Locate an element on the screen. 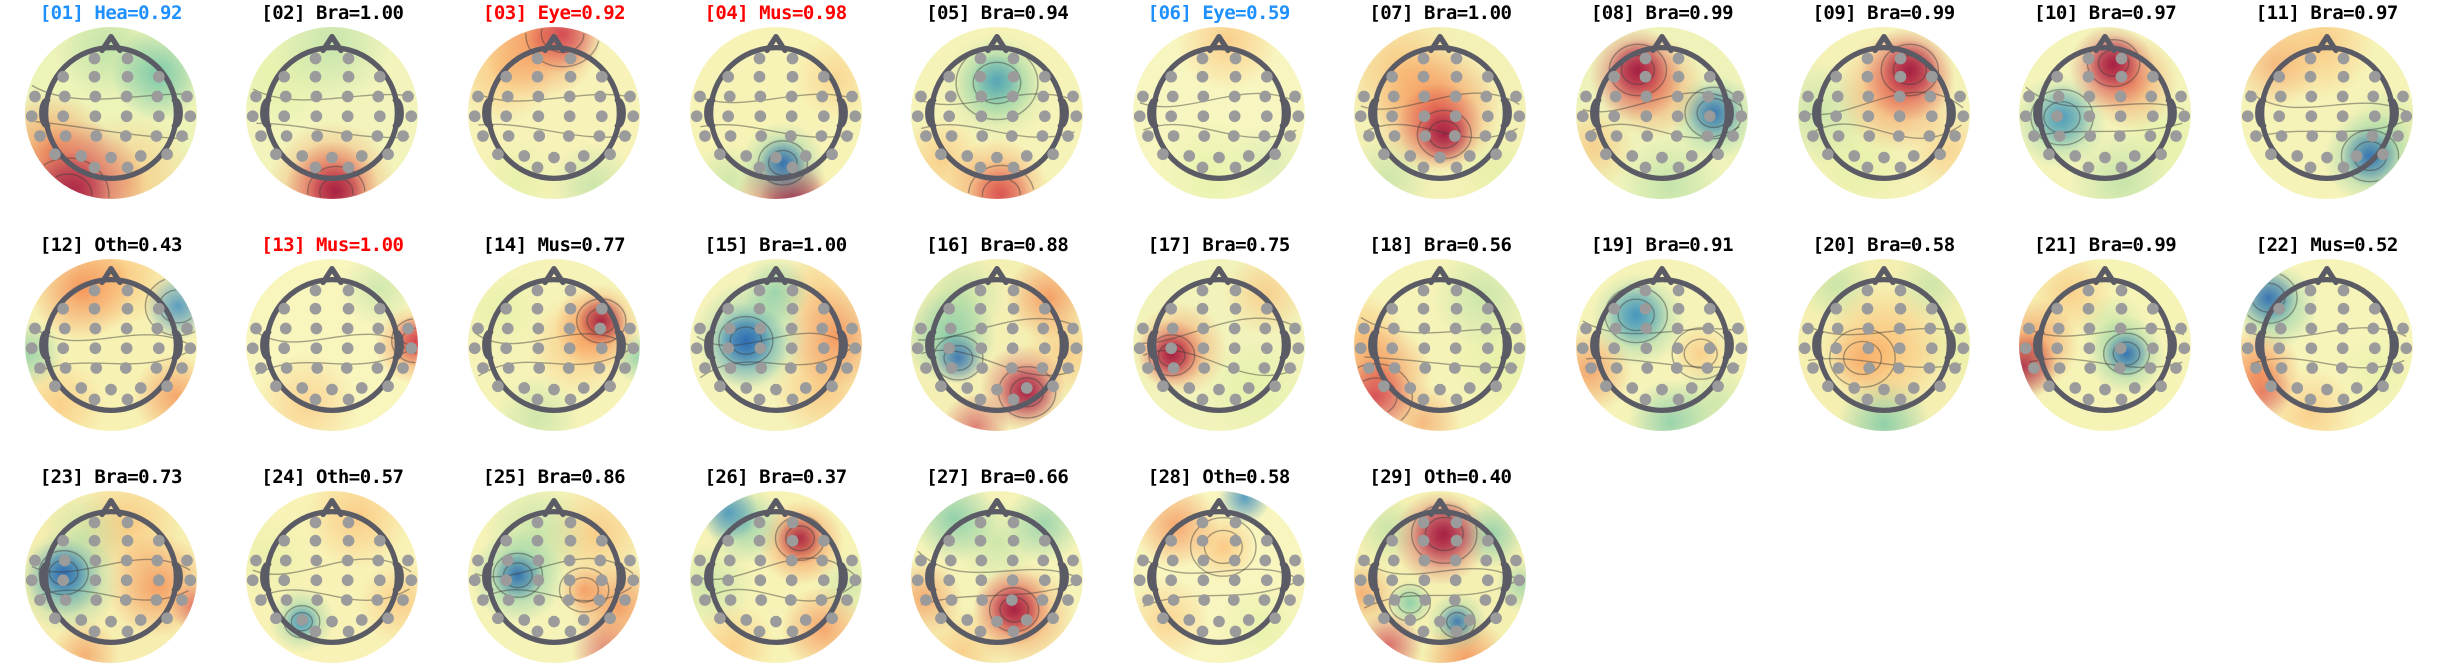 The width and height of the screenshot is (2438, 667). component-cell: [18] Bra=0.56 is located at coordinates (1441, 349).